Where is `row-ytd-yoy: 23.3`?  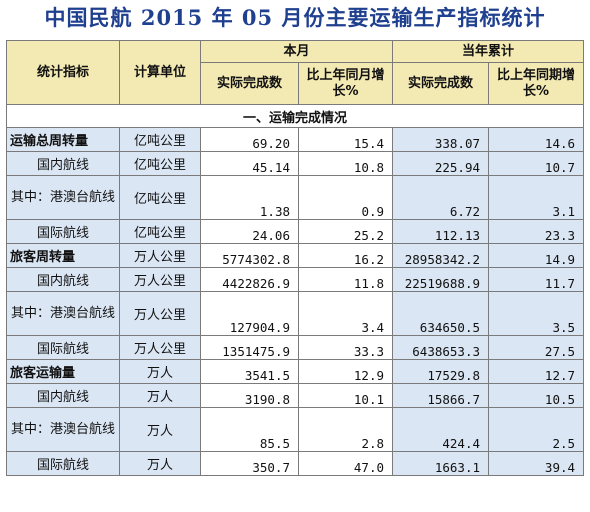 row-ytd-yoy: 23.3 is located at coordinates (536, 231).